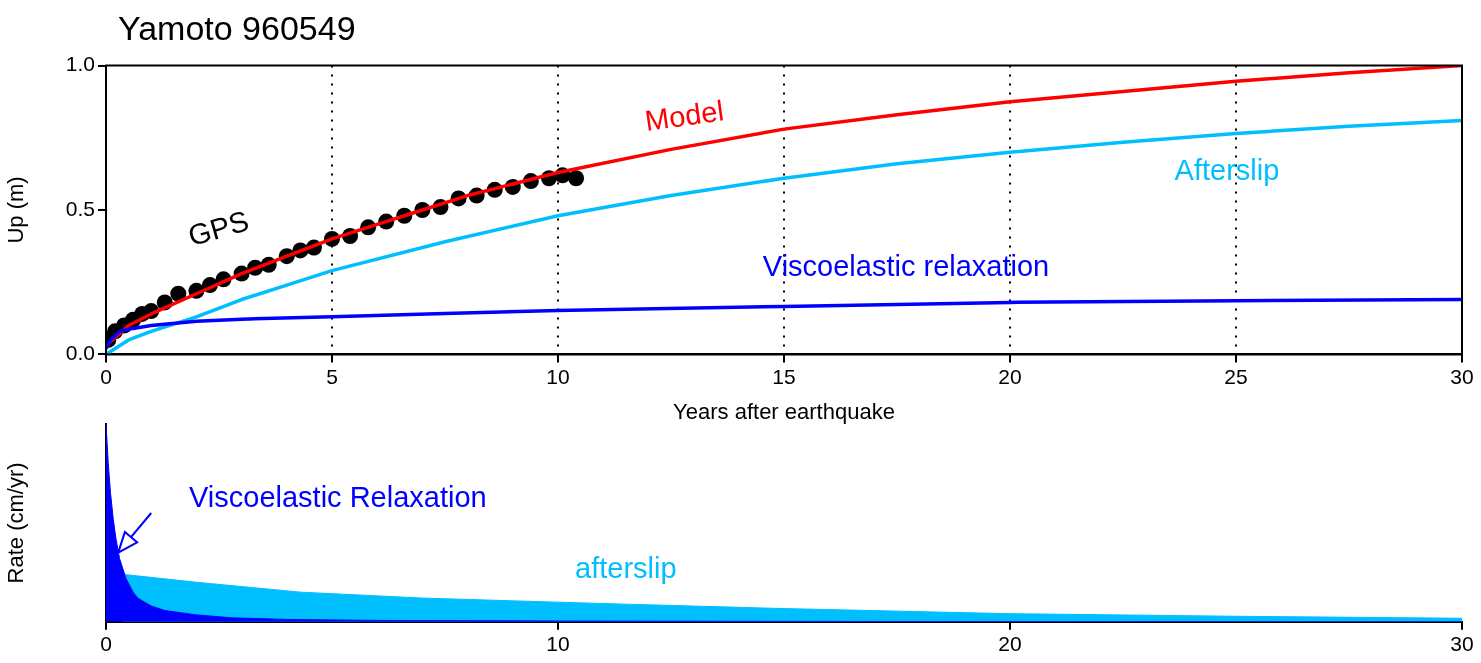 The height and width of the screenshot is (663, 1481). Describe the element at coordinates (16, 523) in the screenshot. I see `y-axis-title: Rate (cm/yr)` at that location.